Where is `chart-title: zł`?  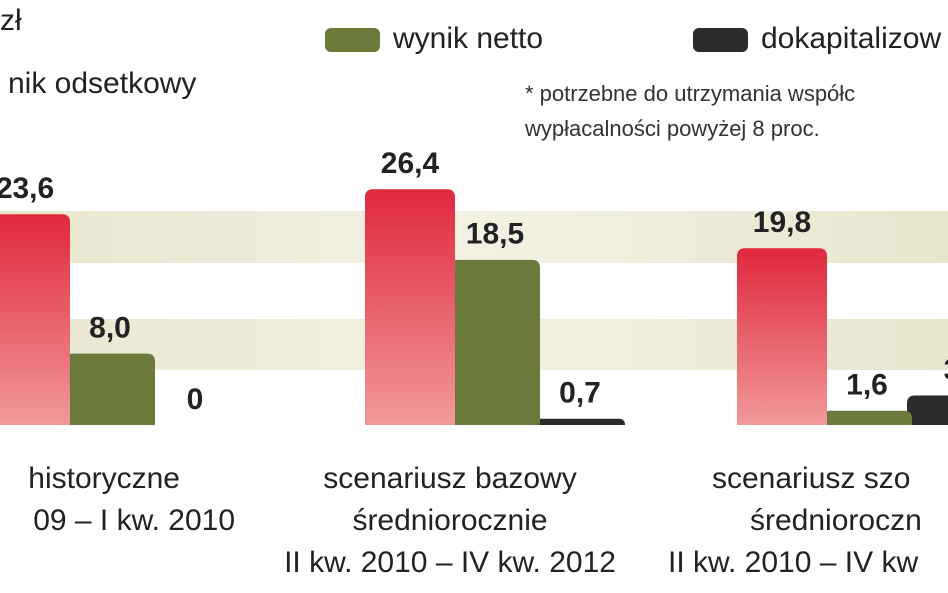 chart-title: zł is located at coordinates (11, 20).